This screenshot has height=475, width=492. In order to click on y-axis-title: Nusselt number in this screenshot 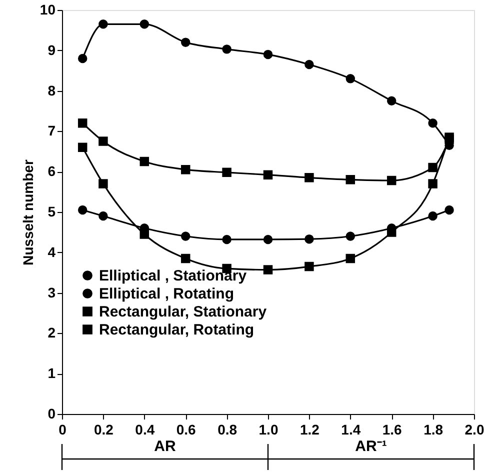, I will do `click(28, 212)`.